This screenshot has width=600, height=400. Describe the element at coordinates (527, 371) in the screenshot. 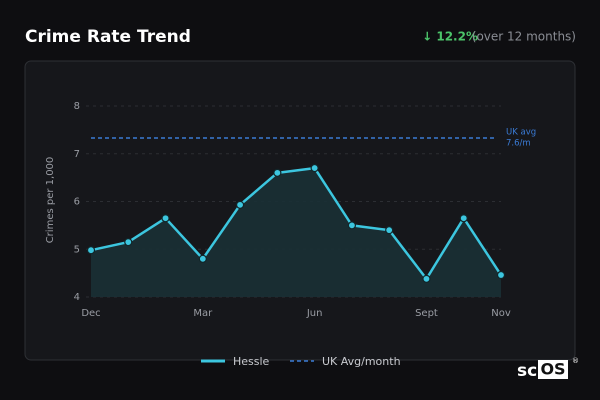

I see `logo-text: sc` at that location.